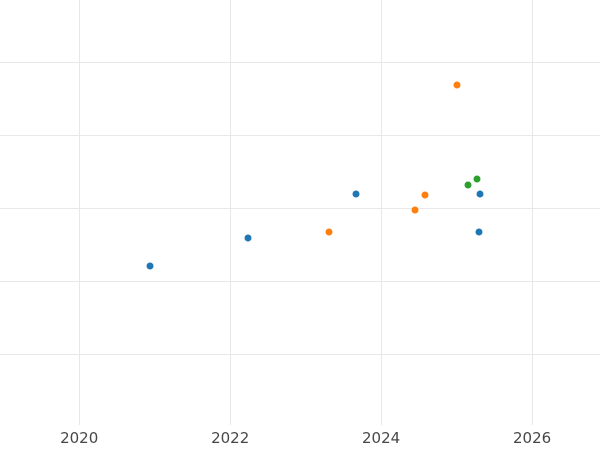 Image resolution: width=600 pixels, height=450 pixels. I want to click on gridline-x-2020, so click(80, 212).